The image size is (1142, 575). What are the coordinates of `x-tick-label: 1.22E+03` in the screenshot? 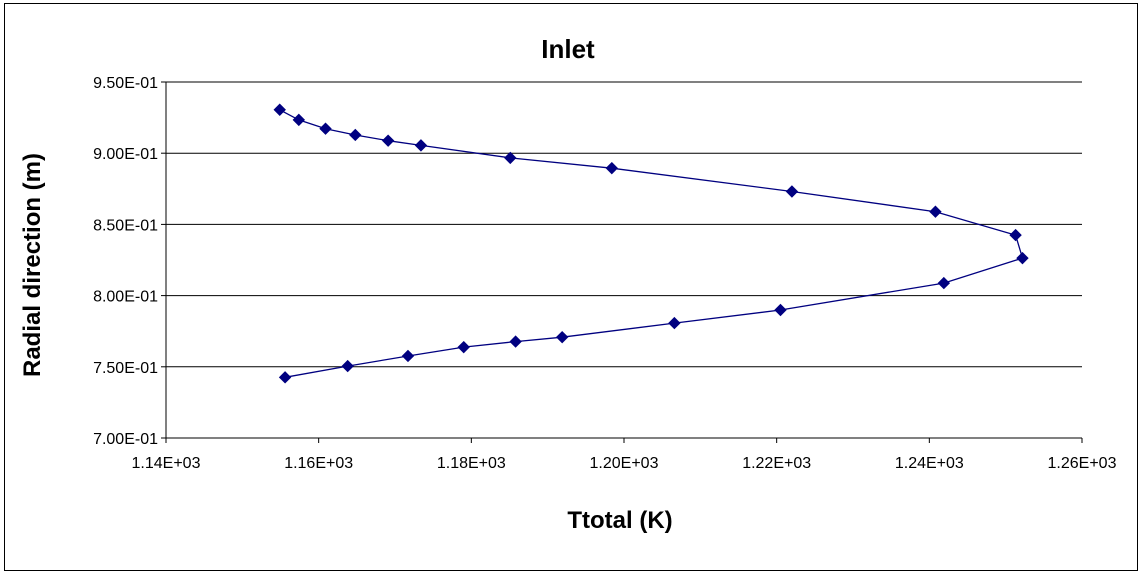 It's located at (776, 463).